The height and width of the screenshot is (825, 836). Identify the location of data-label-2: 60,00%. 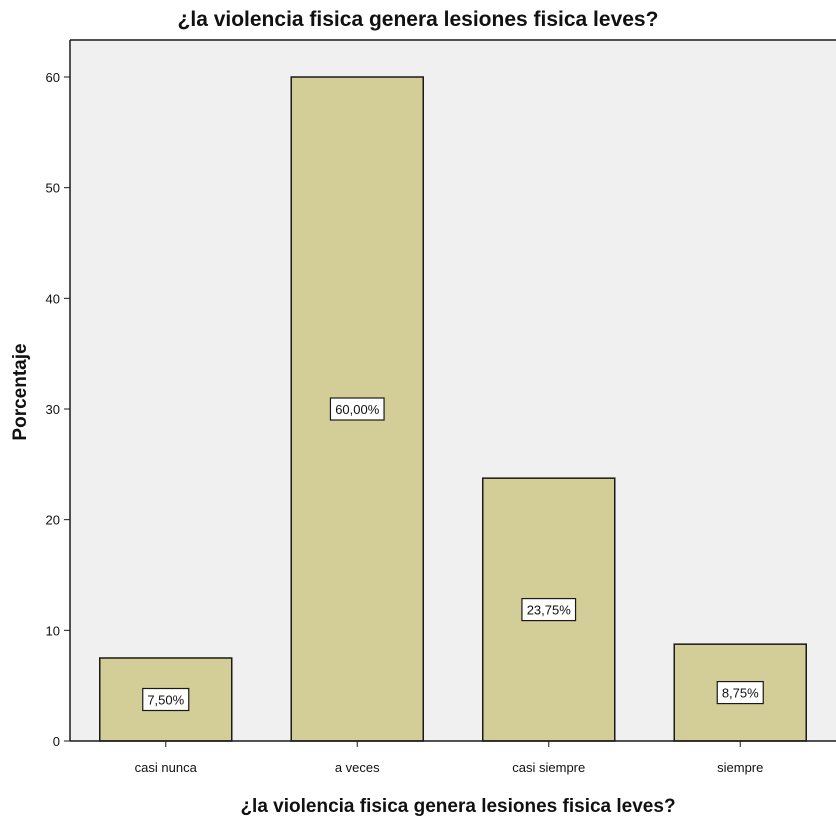
(357, 409).